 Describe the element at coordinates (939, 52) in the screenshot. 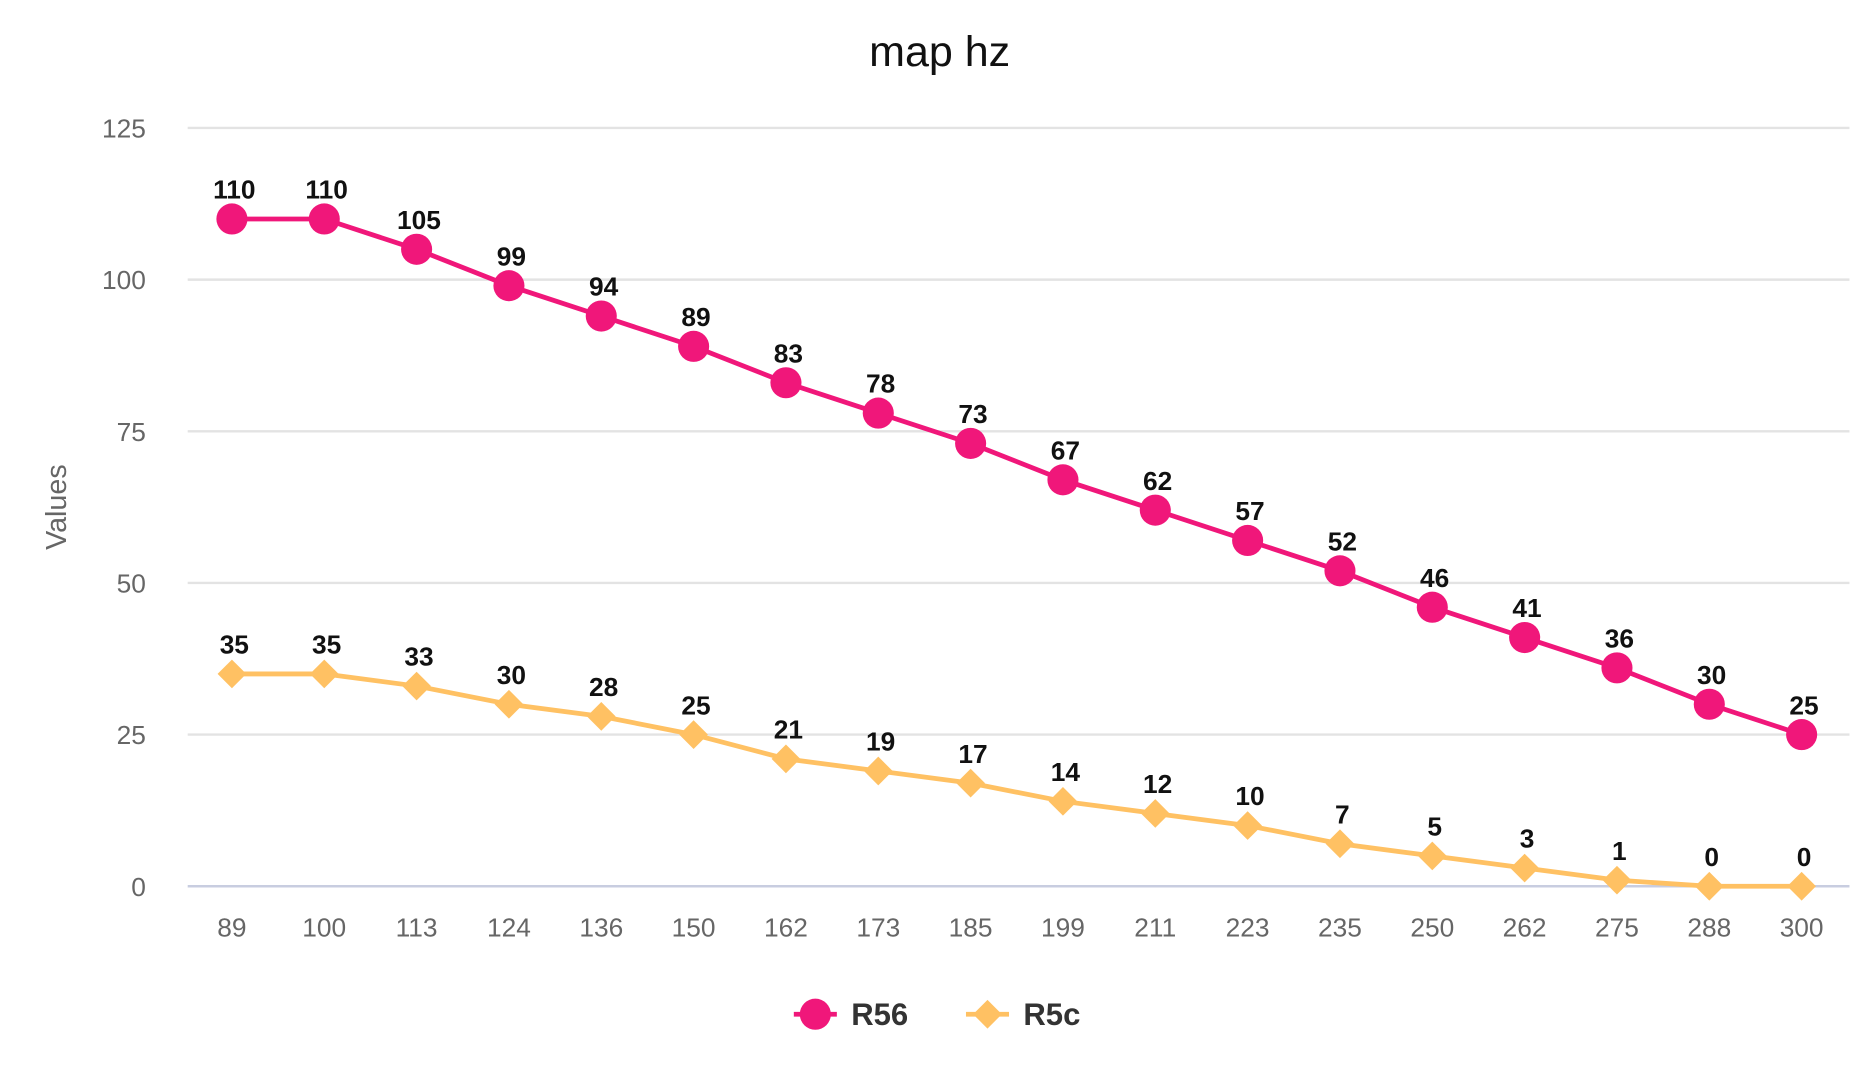

I see `chart-title: map hz` at that location.